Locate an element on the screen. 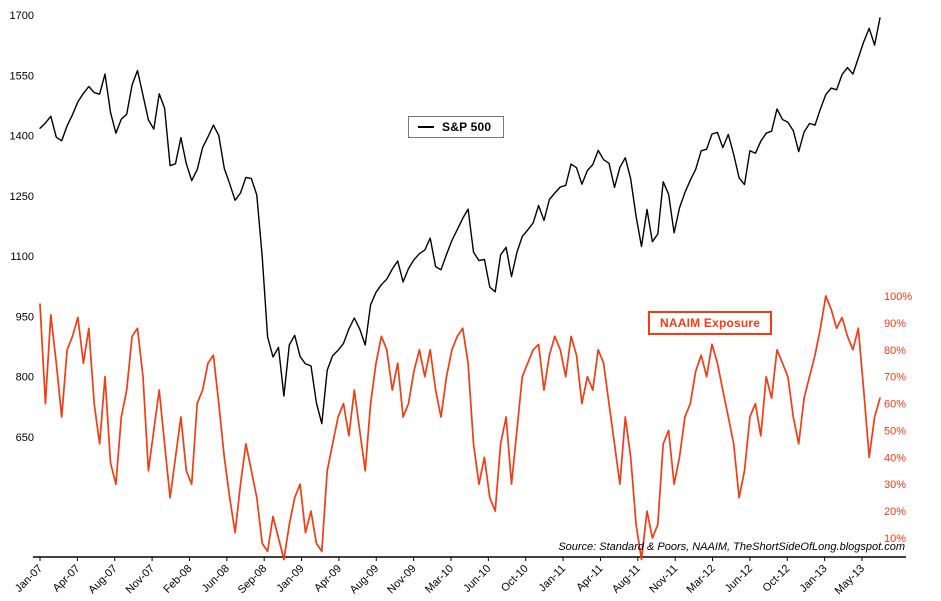 This screenshot has height=601, width=941. x-tick-label: Oct-10 is located at coordinates (515, 579).